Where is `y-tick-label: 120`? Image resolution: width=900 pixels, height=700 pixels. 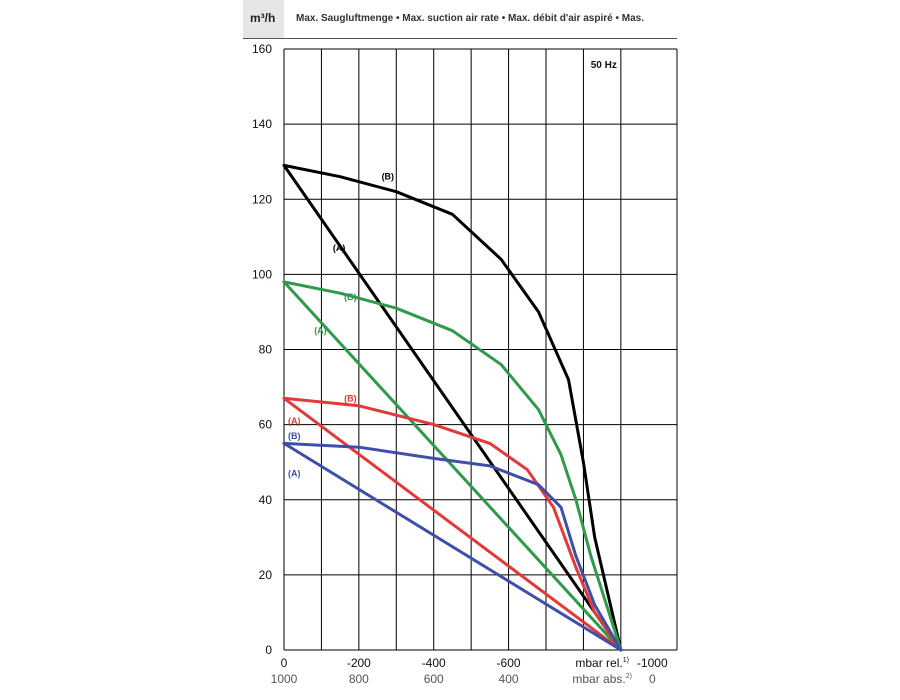 y-tick-label: 120 is located at coordinates (262, 199).